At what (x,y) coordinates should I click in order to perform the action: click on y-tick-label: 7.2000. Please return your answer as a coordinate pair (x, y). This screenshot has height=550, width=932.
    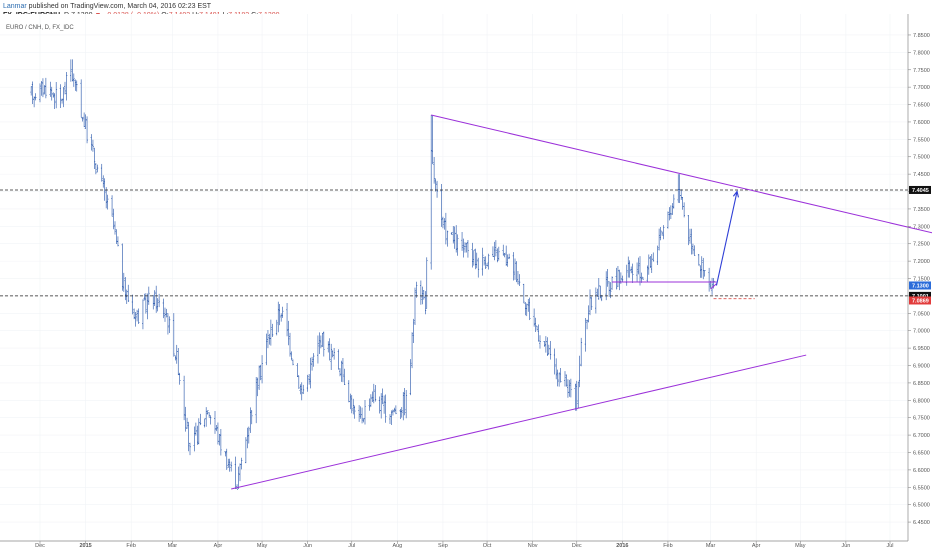
    Looking at the image, I should click on (921, 262).